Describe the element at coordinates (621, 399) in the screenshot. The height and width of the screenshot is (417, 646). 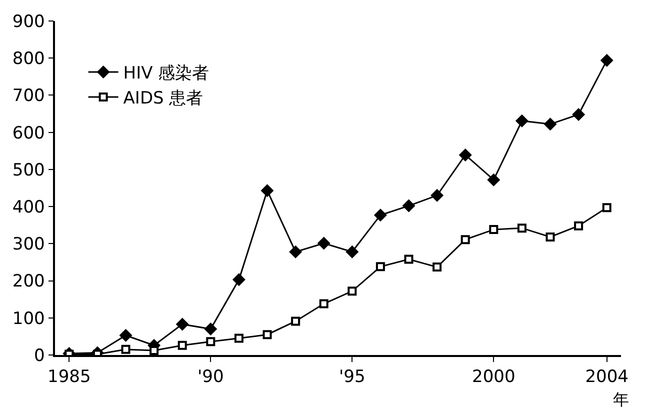
I see `x-axis-title: 年` at that location.